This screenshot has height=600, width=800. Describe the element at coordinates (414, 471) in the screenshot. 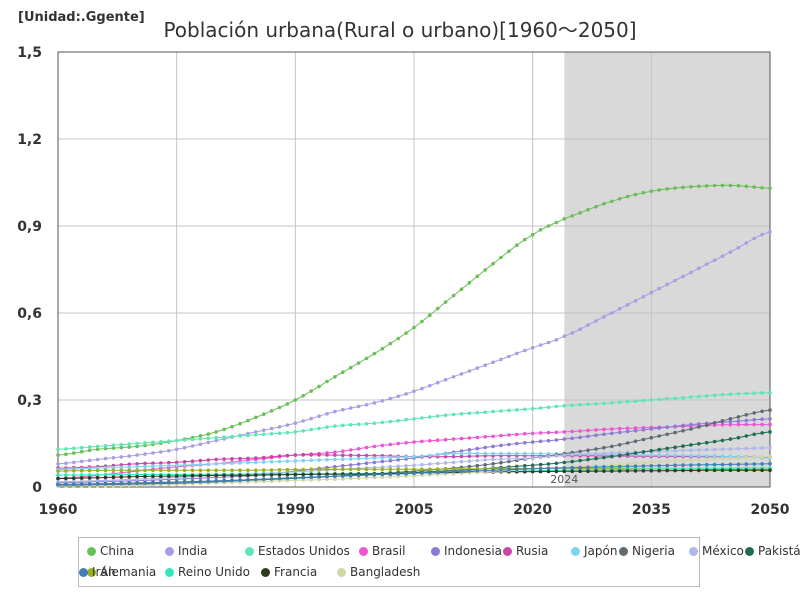

I see `series-bangladesh` at that location.